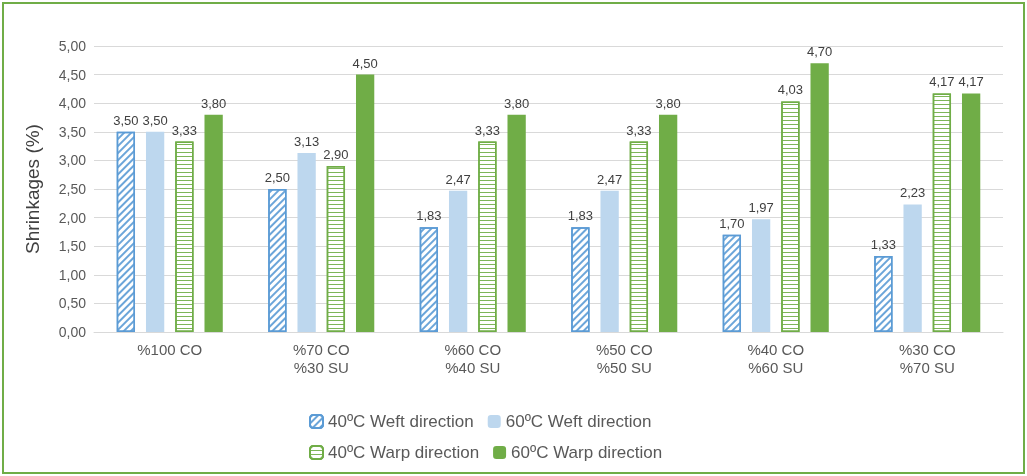 Image resolution: width=1027 pixels, height=476 pixels. Describe the element at coordinates (761, 208) in the screenshot. I see `data-label: 1,97` at that location.